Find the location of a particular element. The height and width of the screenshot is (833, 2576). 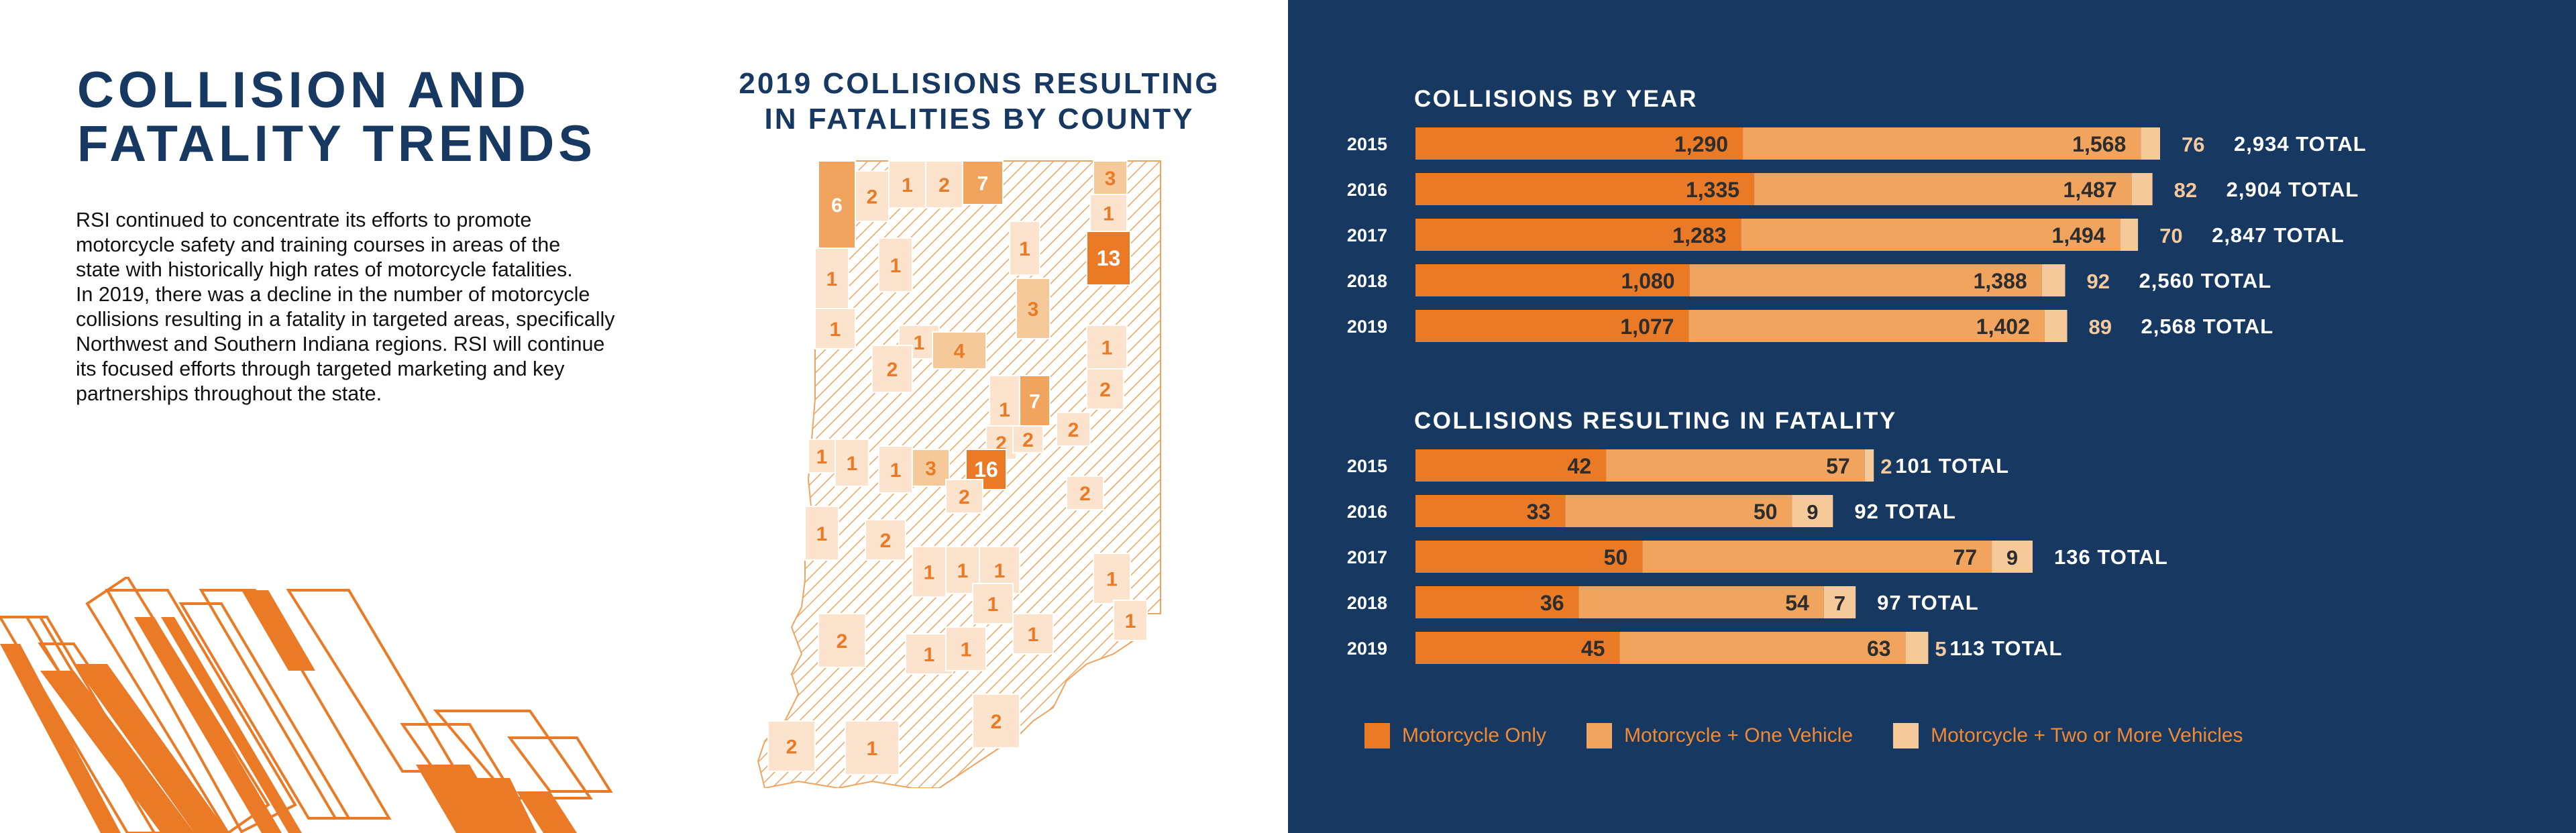

legend-label: Motorcycle Only is located at coordinates (1474, 735).